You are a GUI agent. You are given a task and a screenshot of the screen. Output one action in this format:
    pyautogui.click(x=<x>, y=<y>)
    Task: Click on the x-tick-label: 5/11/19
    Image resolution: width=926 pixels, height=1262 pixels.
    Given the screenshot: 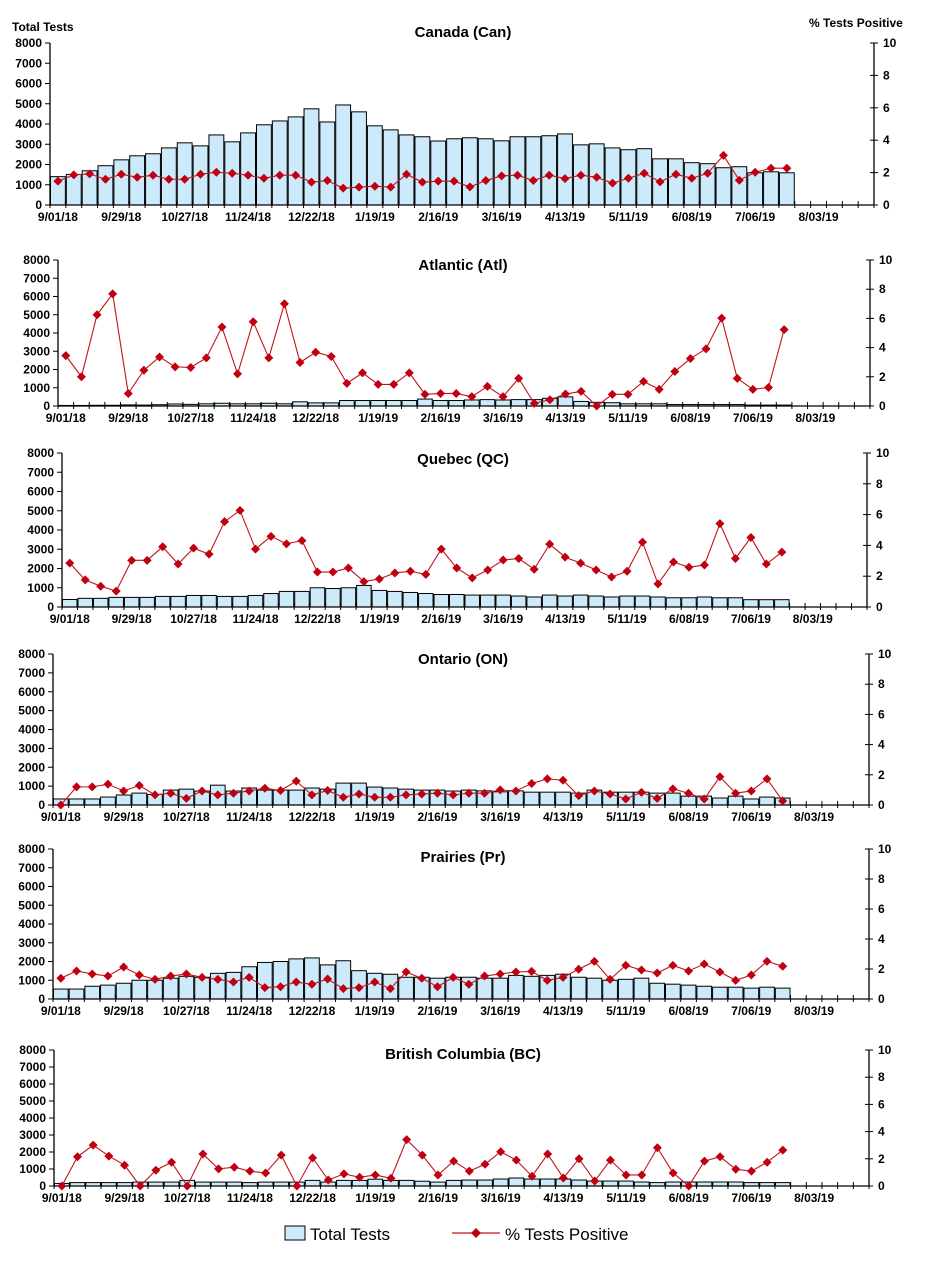 What is the action you would take?
    pyautogui.click(x=628, y=418)
    